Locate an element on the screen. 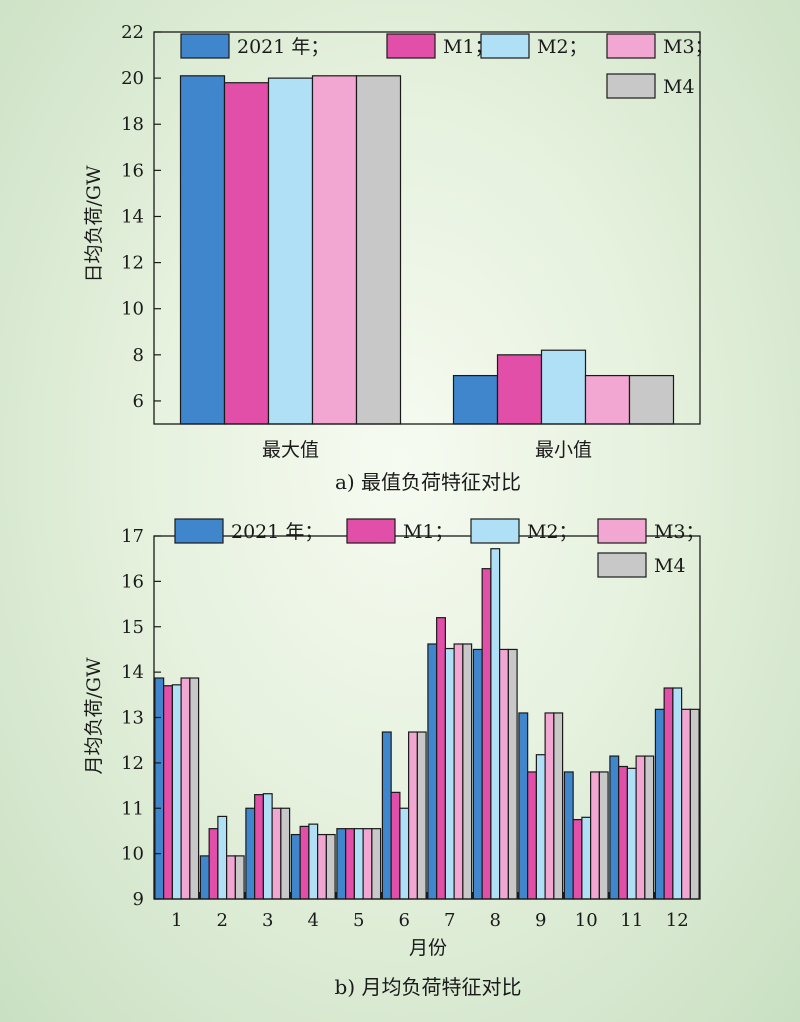 Image resolution: width=800 pixels, height=1022 pixels. legend-label-m3: M3； is located at coordinates (688, 47).